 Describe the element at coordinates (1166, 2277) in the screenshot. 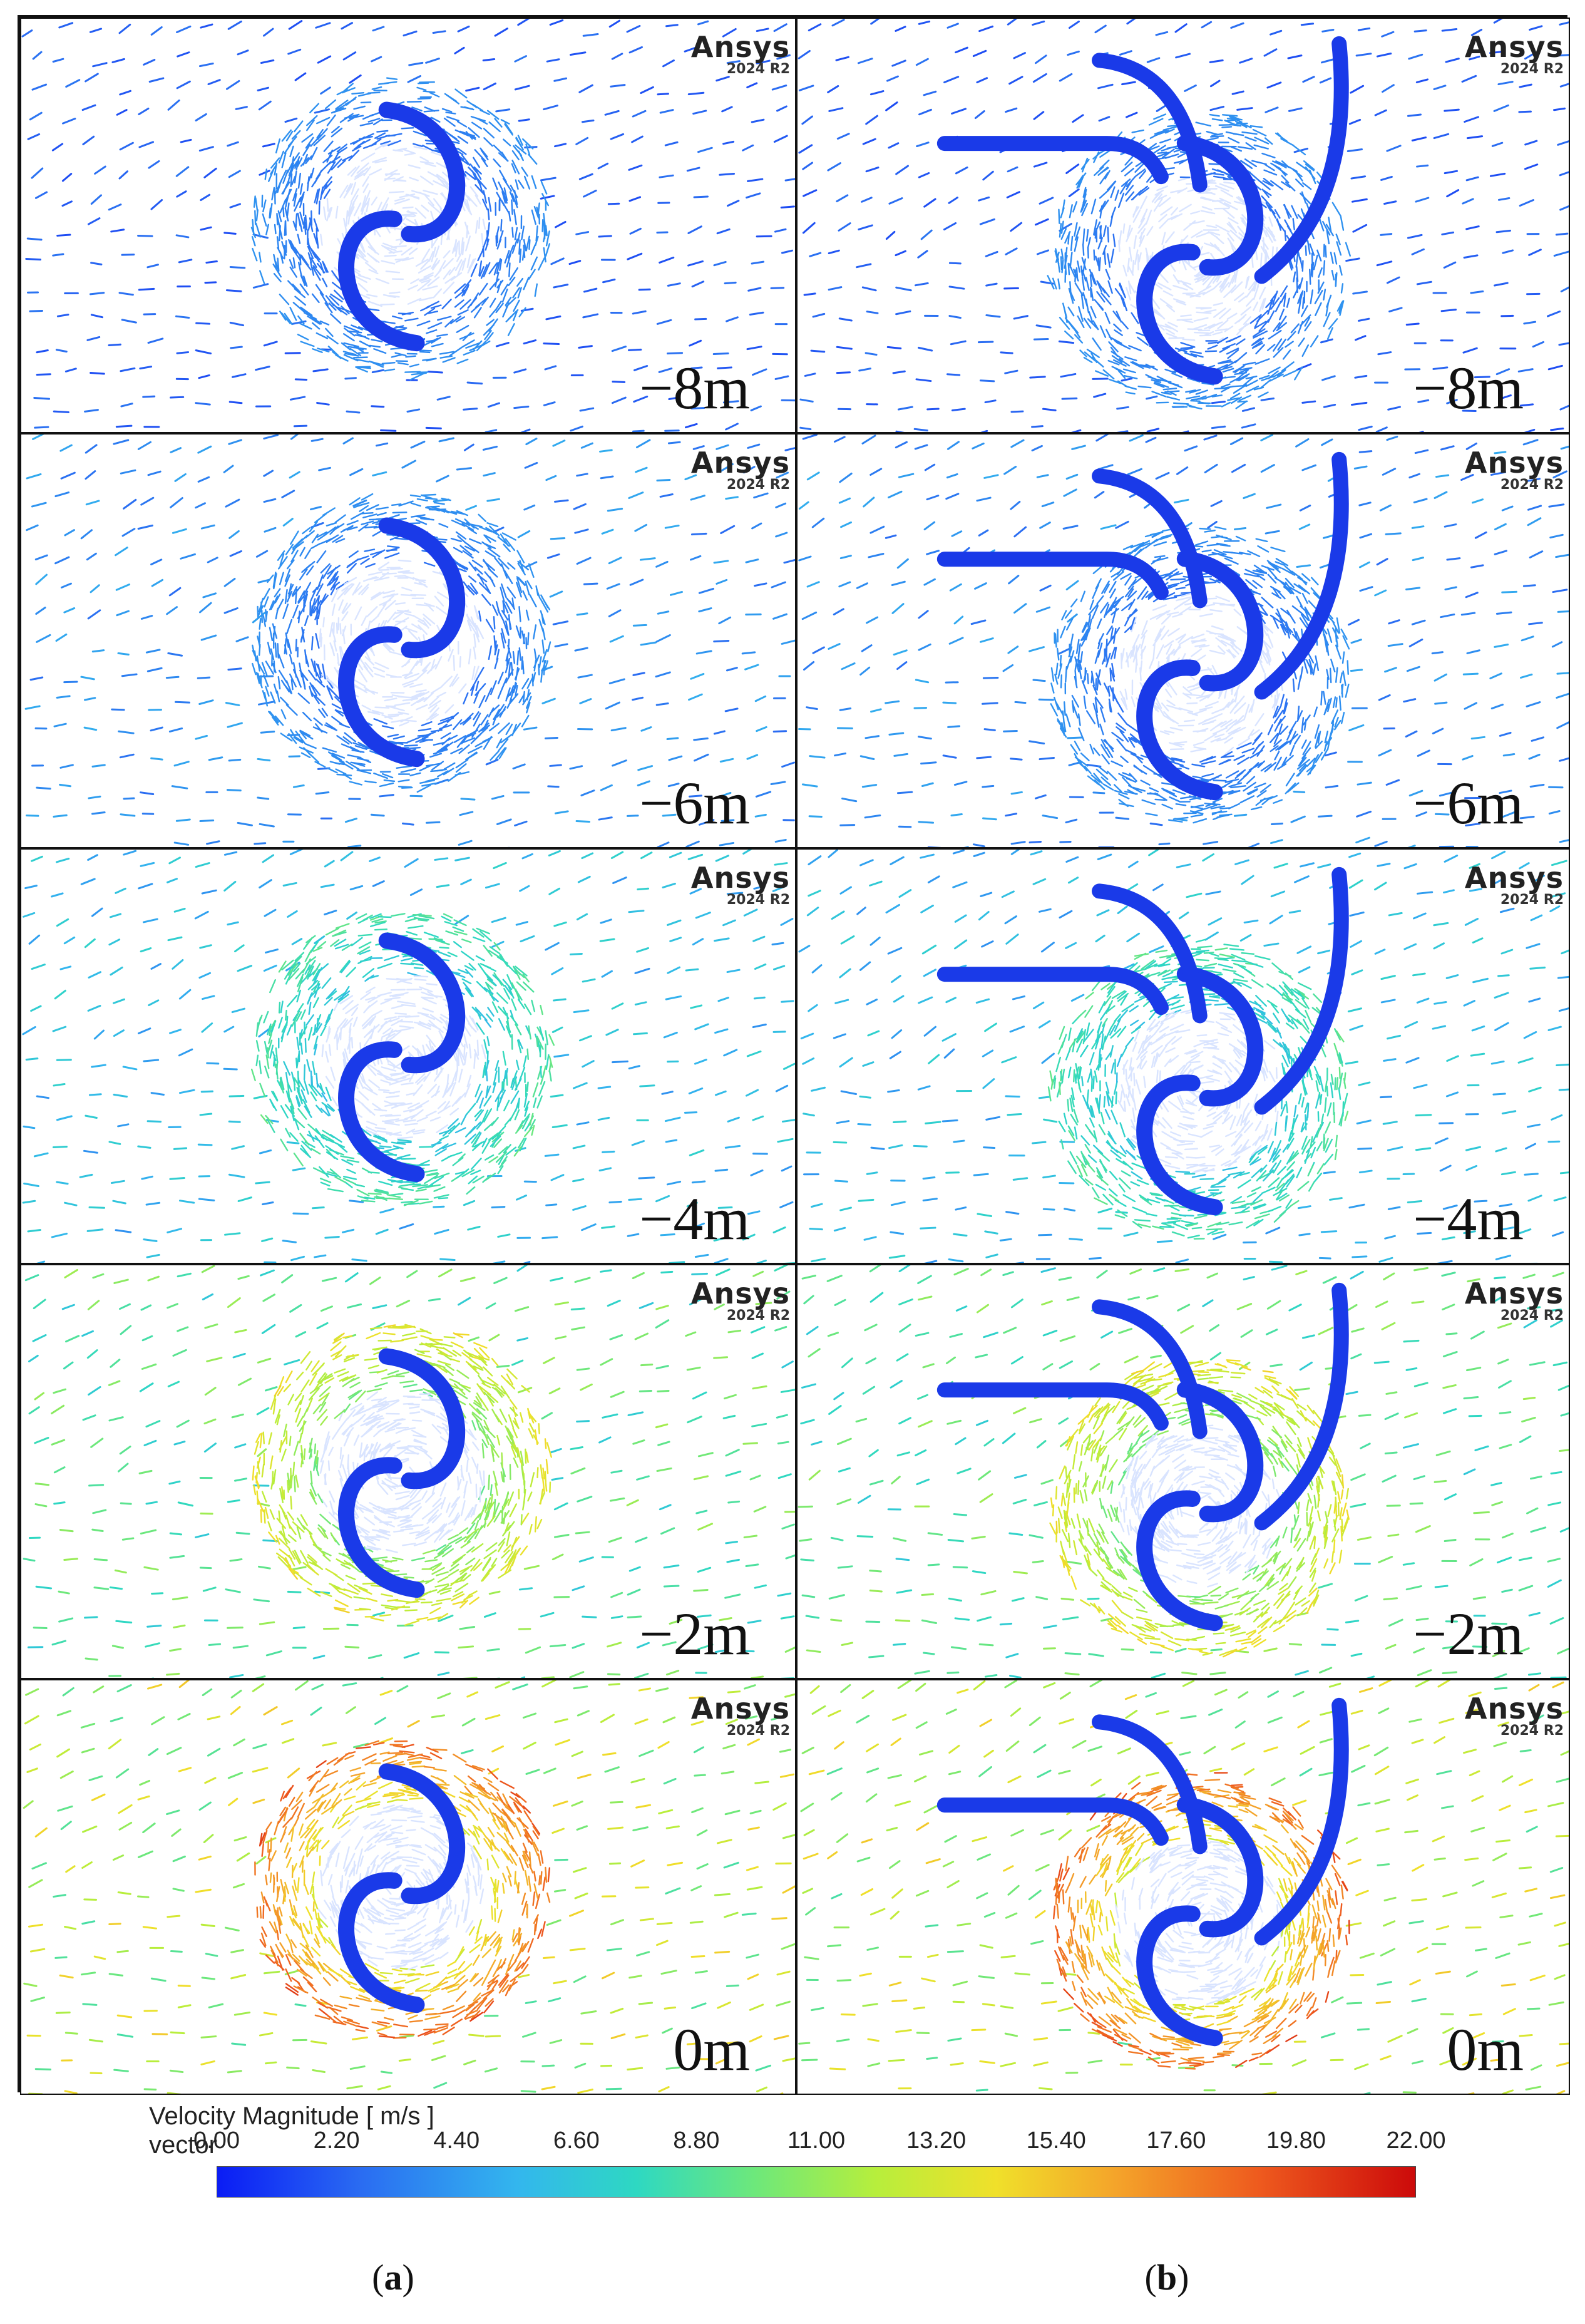

I see `caption-b: (b)` at that location.